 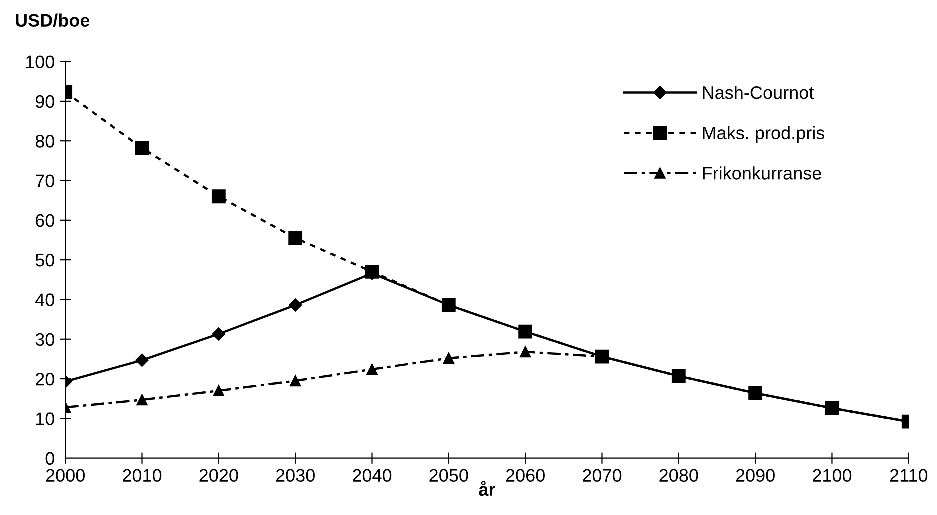 I want to click on y-tick-label: 90, so click(x=45, y=101).